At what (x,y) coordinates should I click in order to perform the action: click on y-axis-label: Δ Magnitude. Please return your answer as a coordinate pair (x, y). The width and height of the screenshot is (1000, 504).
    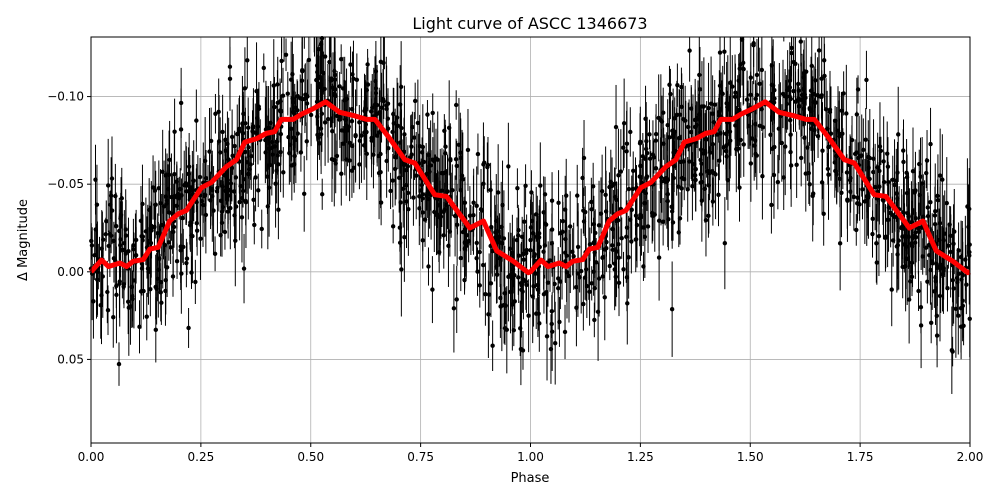
    Looking at the image, I should click on (23, 240).